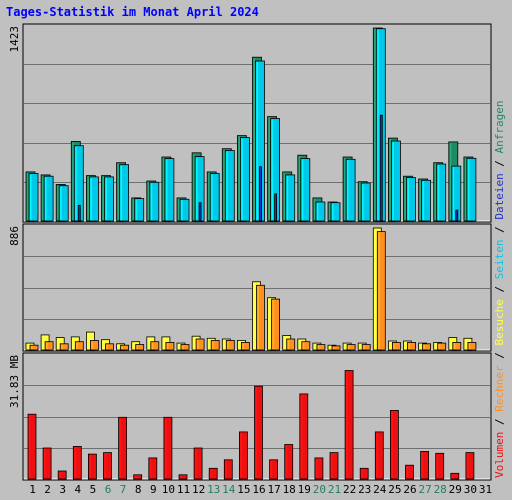 This screenshot has width=512, height=500. Describe the element at coordinates (499, 455) in the screenshot. I see `legend-item-volumen: Volumen` at that location.